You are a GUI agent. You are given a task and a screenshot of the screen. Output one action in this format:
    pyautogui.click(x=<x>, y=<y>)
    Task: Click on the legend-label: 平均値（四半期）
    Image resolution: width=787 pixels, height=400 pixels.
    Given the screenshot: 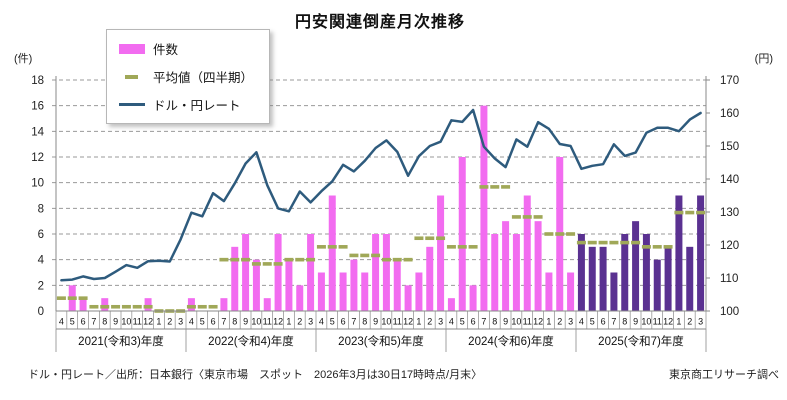 What is the action you would take?
    pyautogui.click(x=203, y=78)
    